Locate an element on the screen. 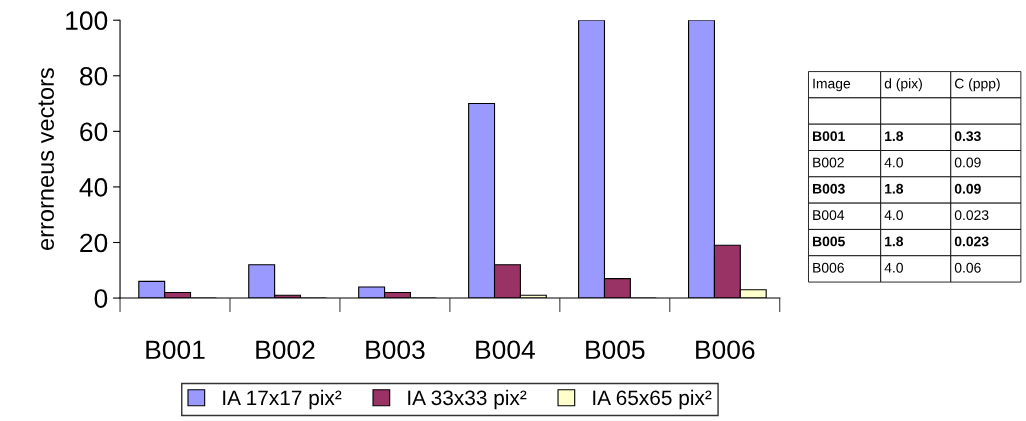 The height and width of the screenshot is (421, 1026). text: B005 is located at coordinates (829, 241).